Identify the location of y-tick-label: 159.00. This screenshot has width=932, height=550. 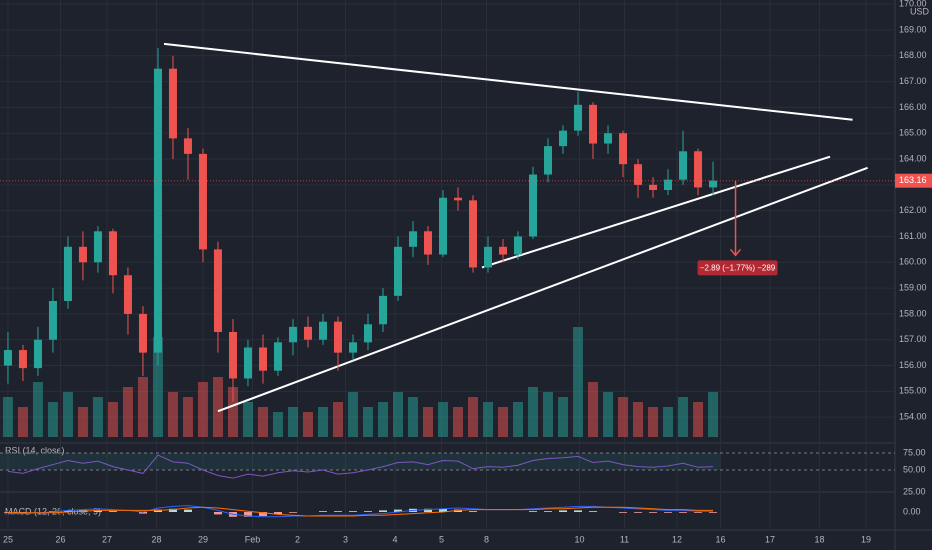
(913, 287).